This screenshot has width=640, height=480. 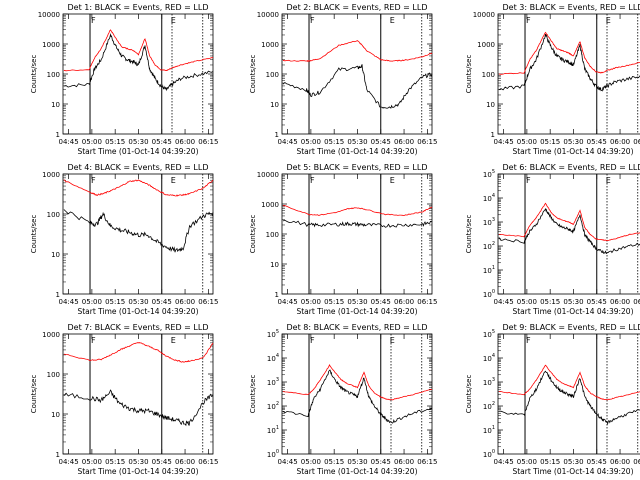 I want to click on y-tick-label: 10², so click(x=273, y=406).